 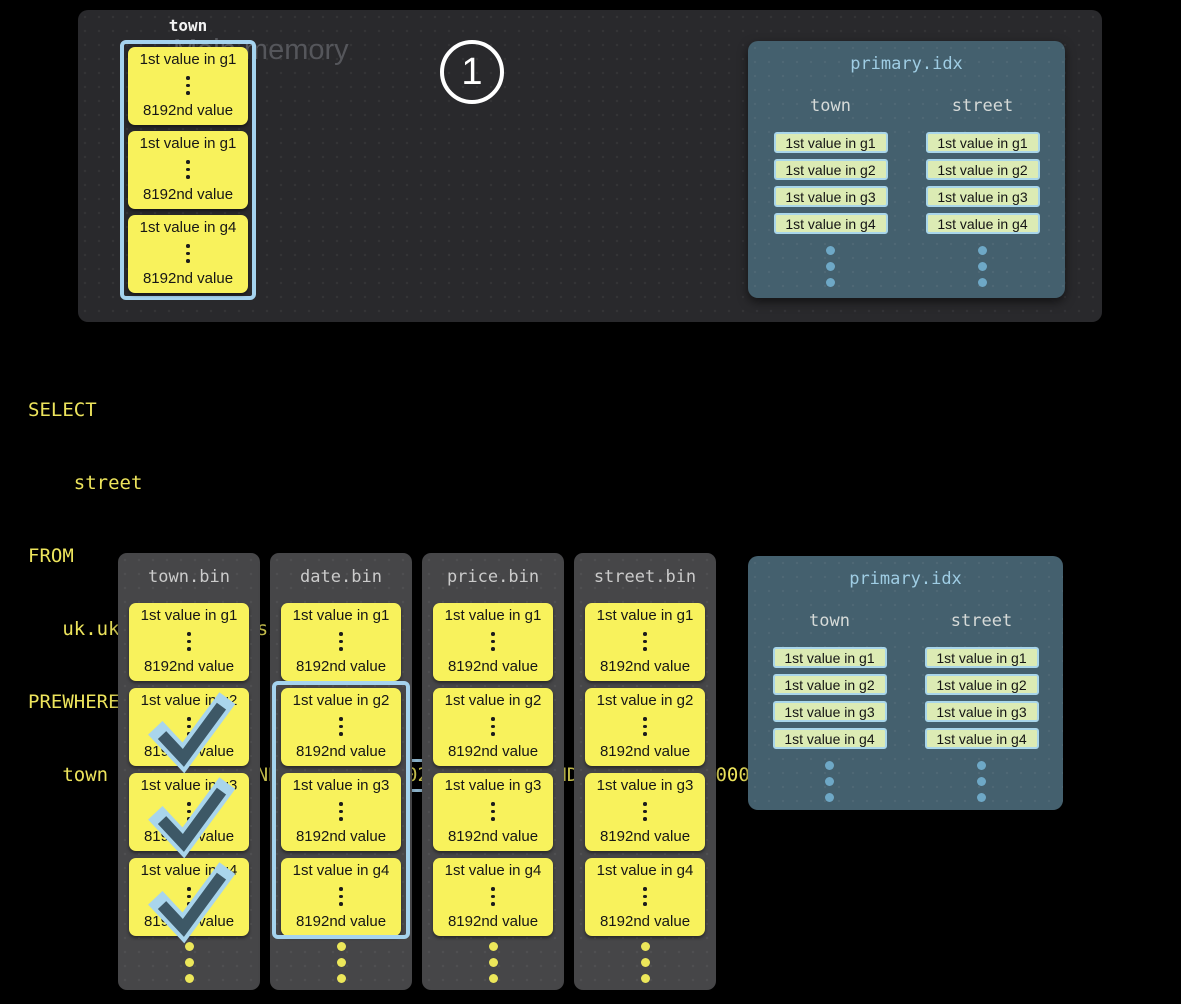 I want to click on memory-granule-block-1: 1st value in g1 8192nd value, so click(x=188, y=86).